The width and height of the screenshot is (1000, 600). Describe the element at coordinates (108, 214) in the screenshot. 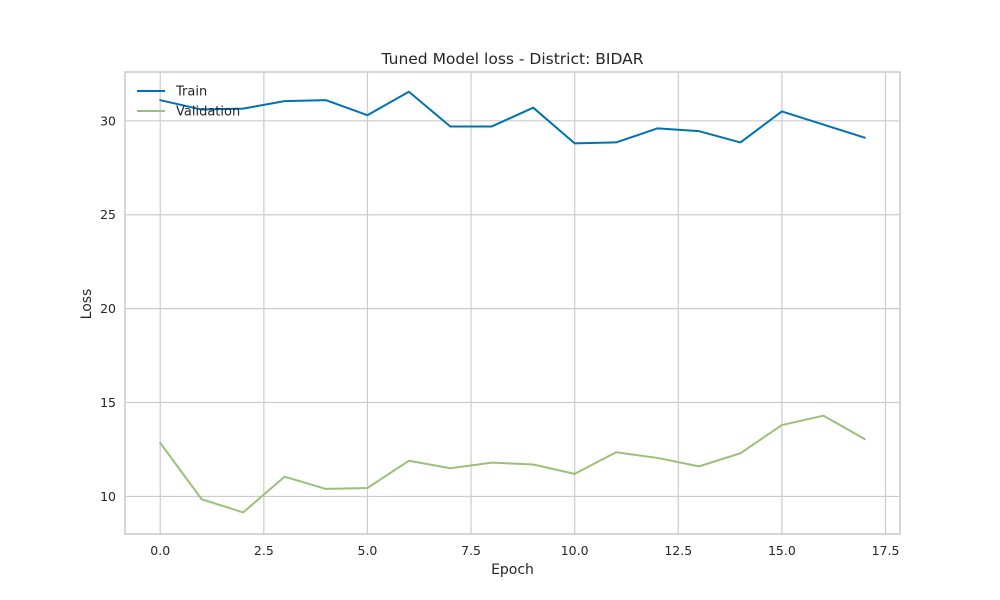

I see `y-tick-label: 25` at that location.